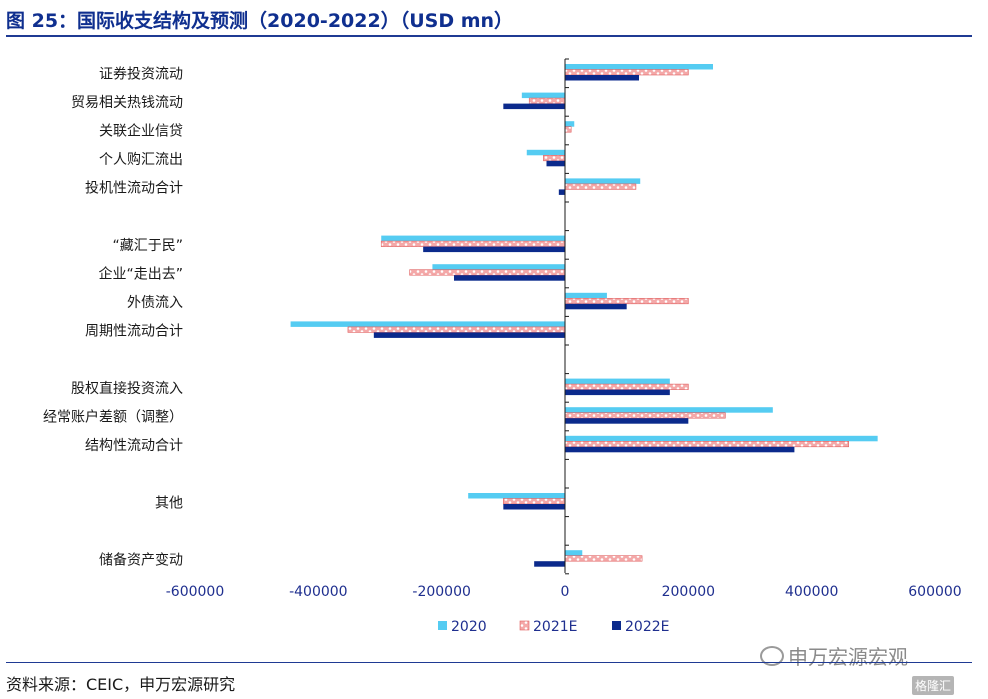 The width and height of the screenshot is (988, 699). Describe the element at coordinates (688, 592) in the screenshot. I see `x-tick-label: 200000` at that location.